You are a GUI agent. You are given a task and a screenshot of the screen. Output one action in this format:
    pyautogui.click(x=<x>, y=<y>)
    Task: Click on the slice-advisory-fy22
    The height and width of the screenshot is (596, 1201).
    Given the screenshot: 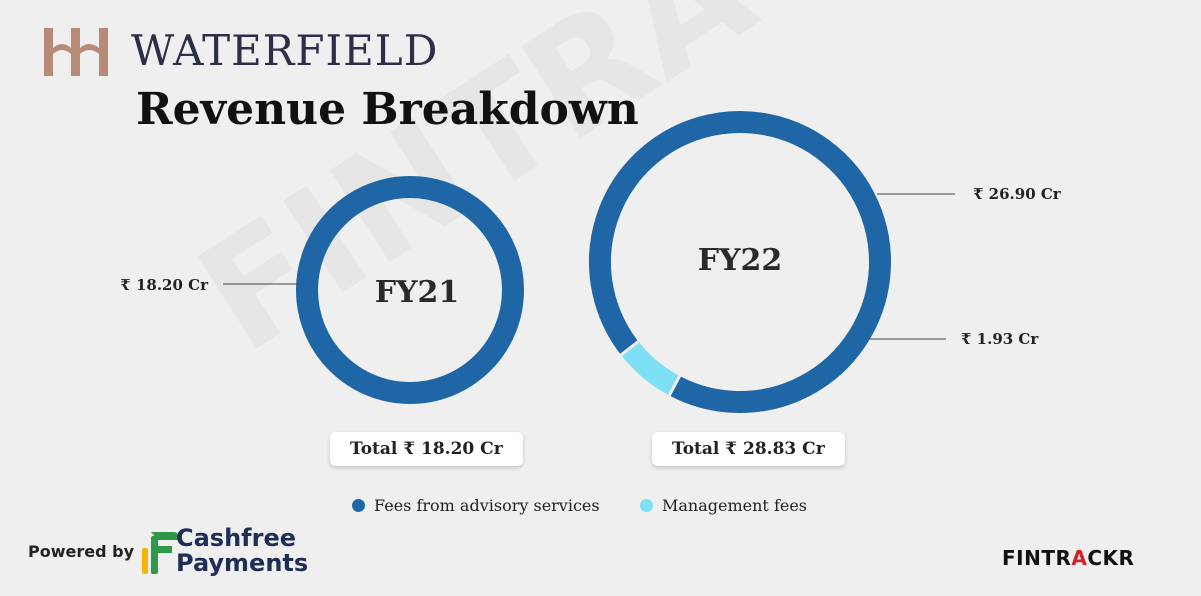 What is the action you would take?
    pyautogui.click(x=740, y=262)
    